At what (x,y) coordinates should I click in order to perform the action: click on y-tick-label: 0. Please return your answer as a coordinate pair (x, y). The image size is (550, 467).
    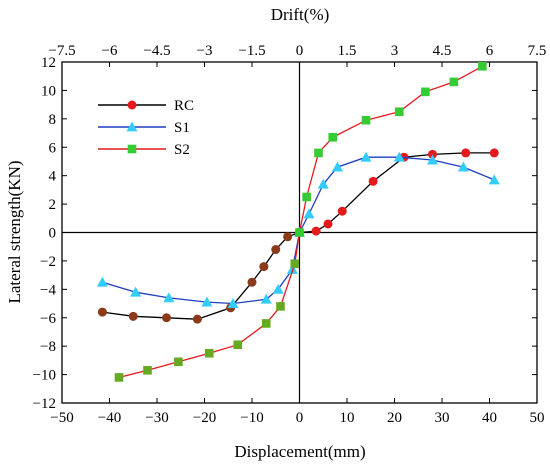
    Looking at the image, I should click on (53, 234).